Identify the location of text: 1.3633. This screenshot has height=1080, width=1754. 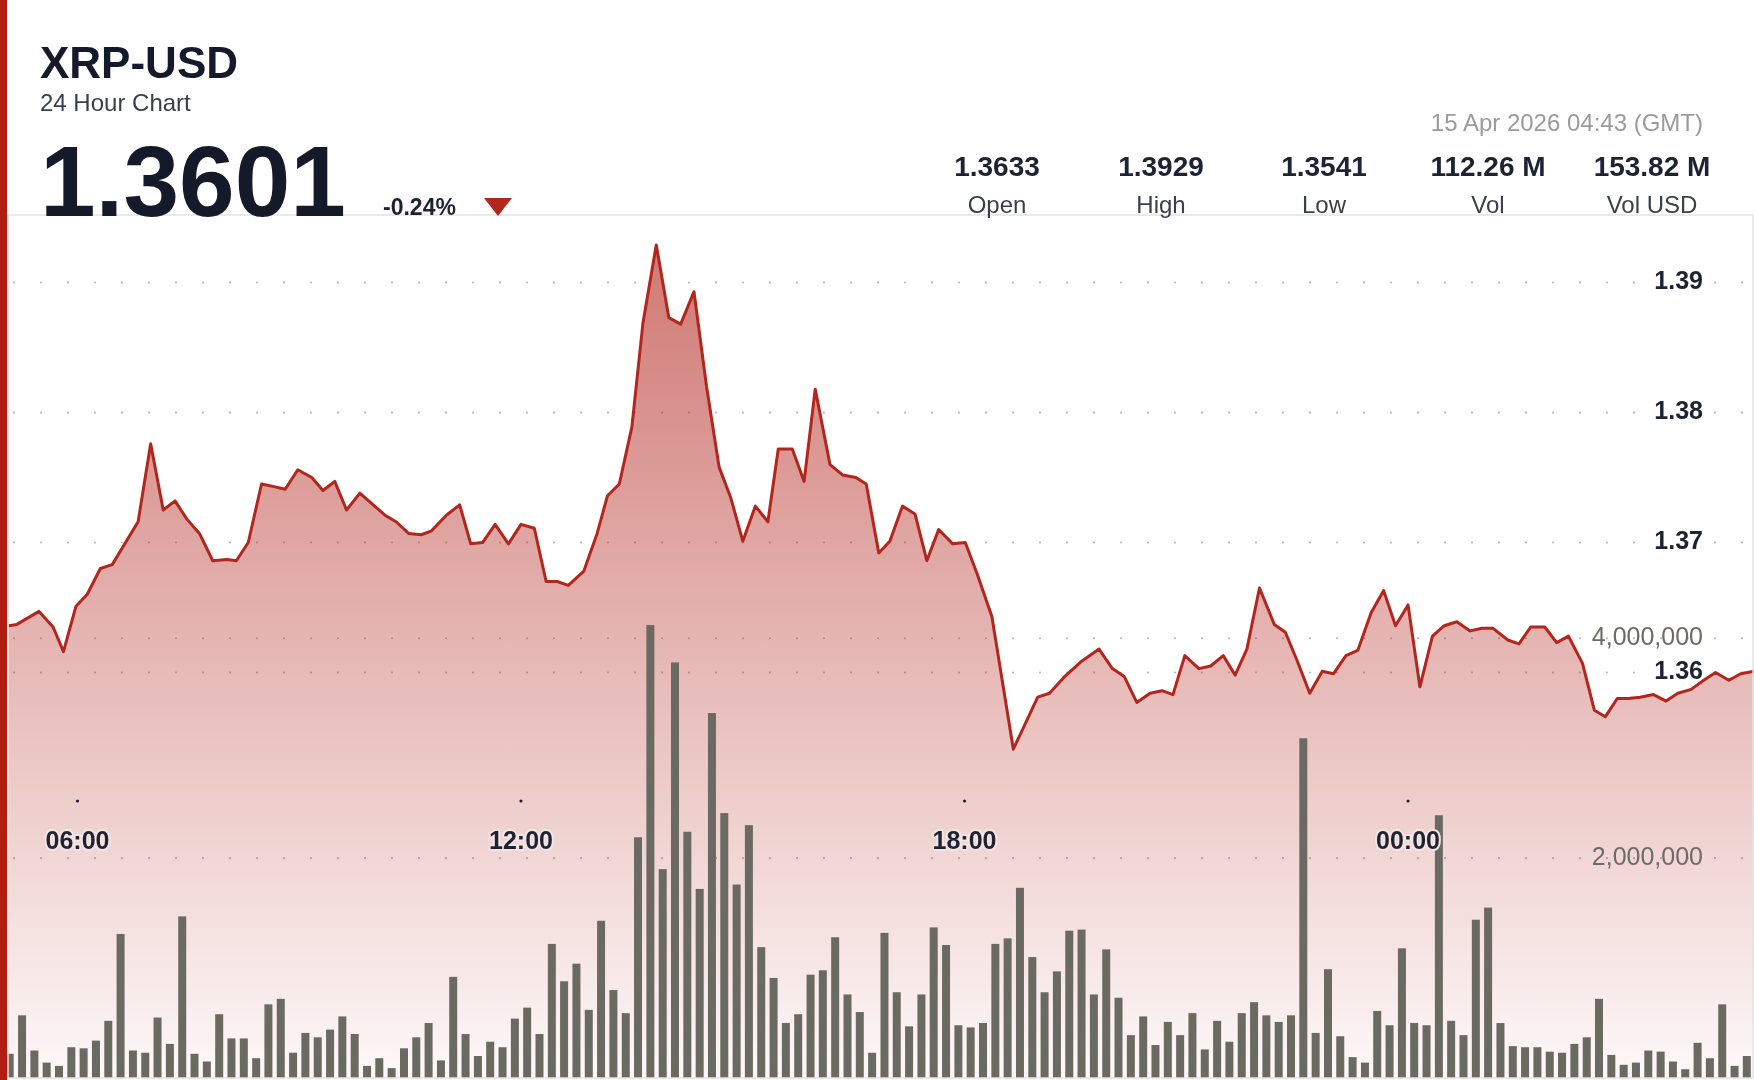
(997, 166).